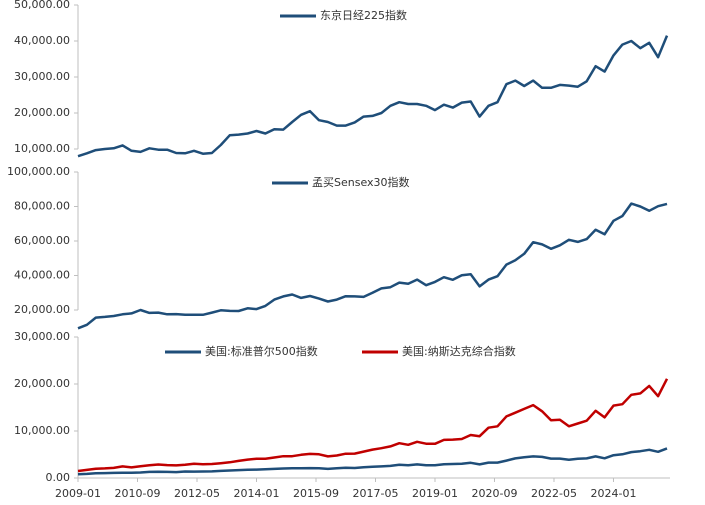 The height and width of the screenshot is (505, 705). What do you see at coordinates (42, 206) in the screenshot?
I see `y-tick-label: 80,000.00` at bounding box center [42, 206].